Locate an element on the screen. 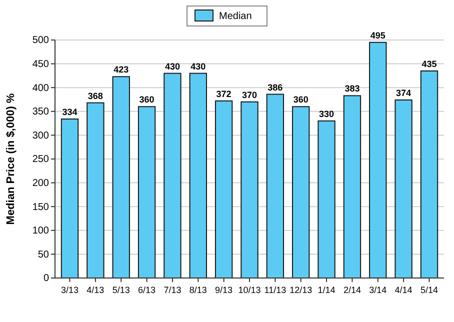 The width and height of the screenshot is (454, 322). data-label: 330 is located at coordinates (326, 113).